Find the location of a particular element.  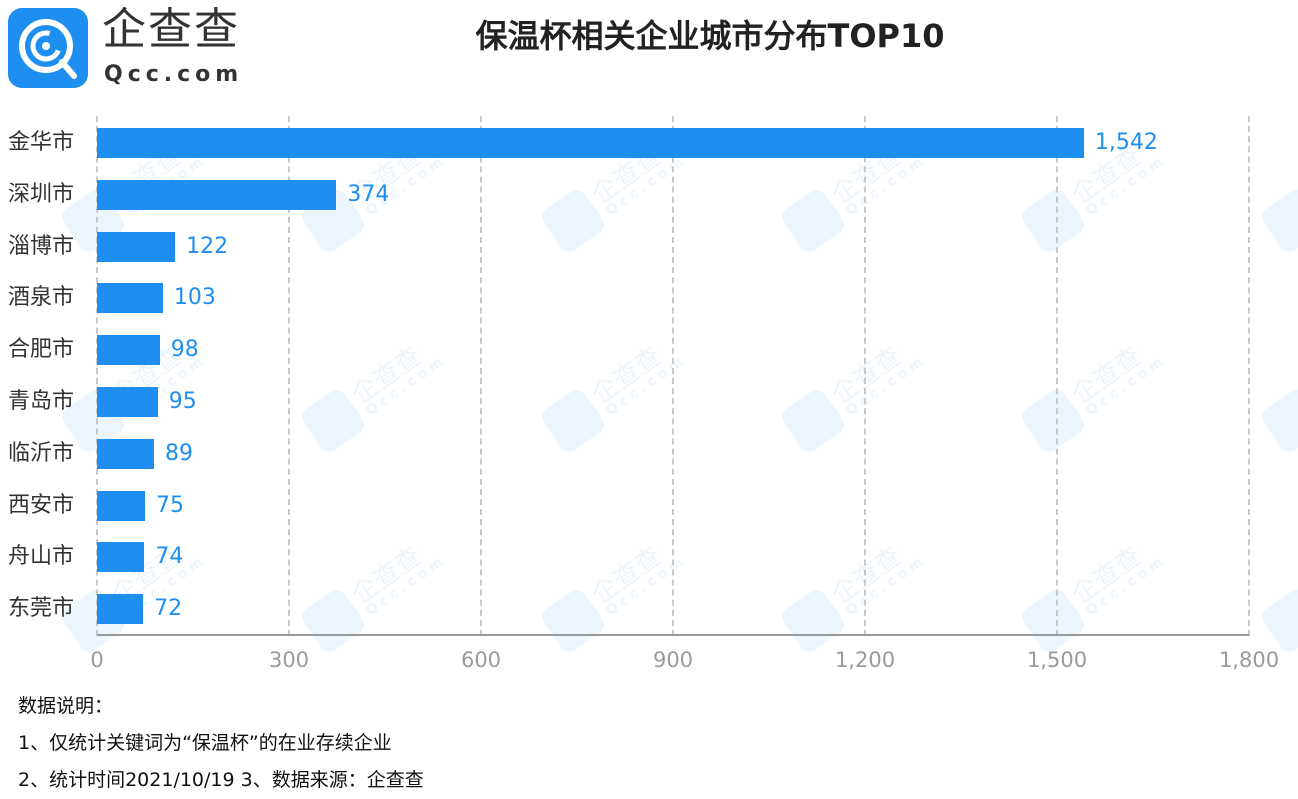

bar-value-label: 95 is located at coordinates (182, 401).